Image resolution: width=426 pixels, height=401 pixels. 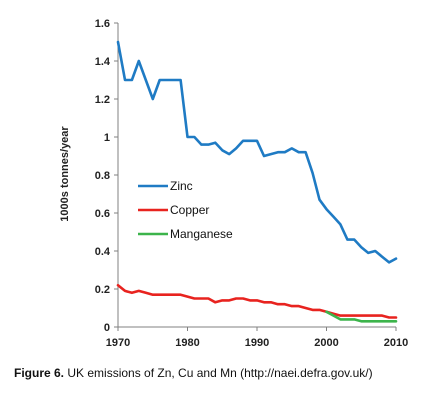 I want to click on legend: Zinc Copper Manganese, so click(x=185, y=210).